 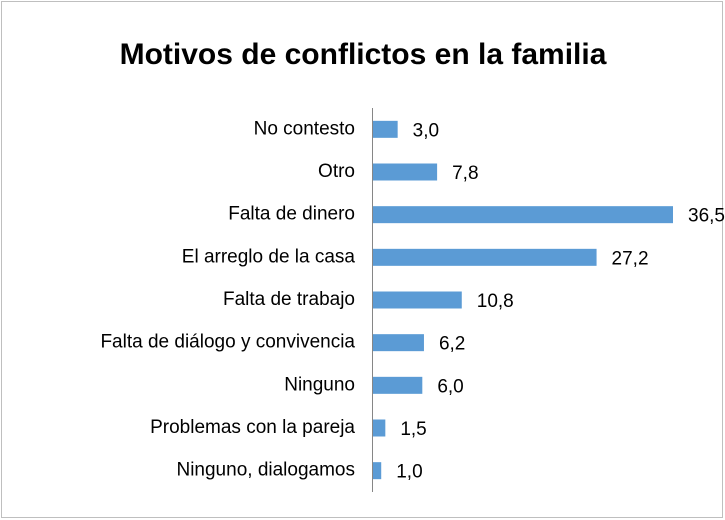 I want to click on data-label: 6,0, so click(x=450, y=386).